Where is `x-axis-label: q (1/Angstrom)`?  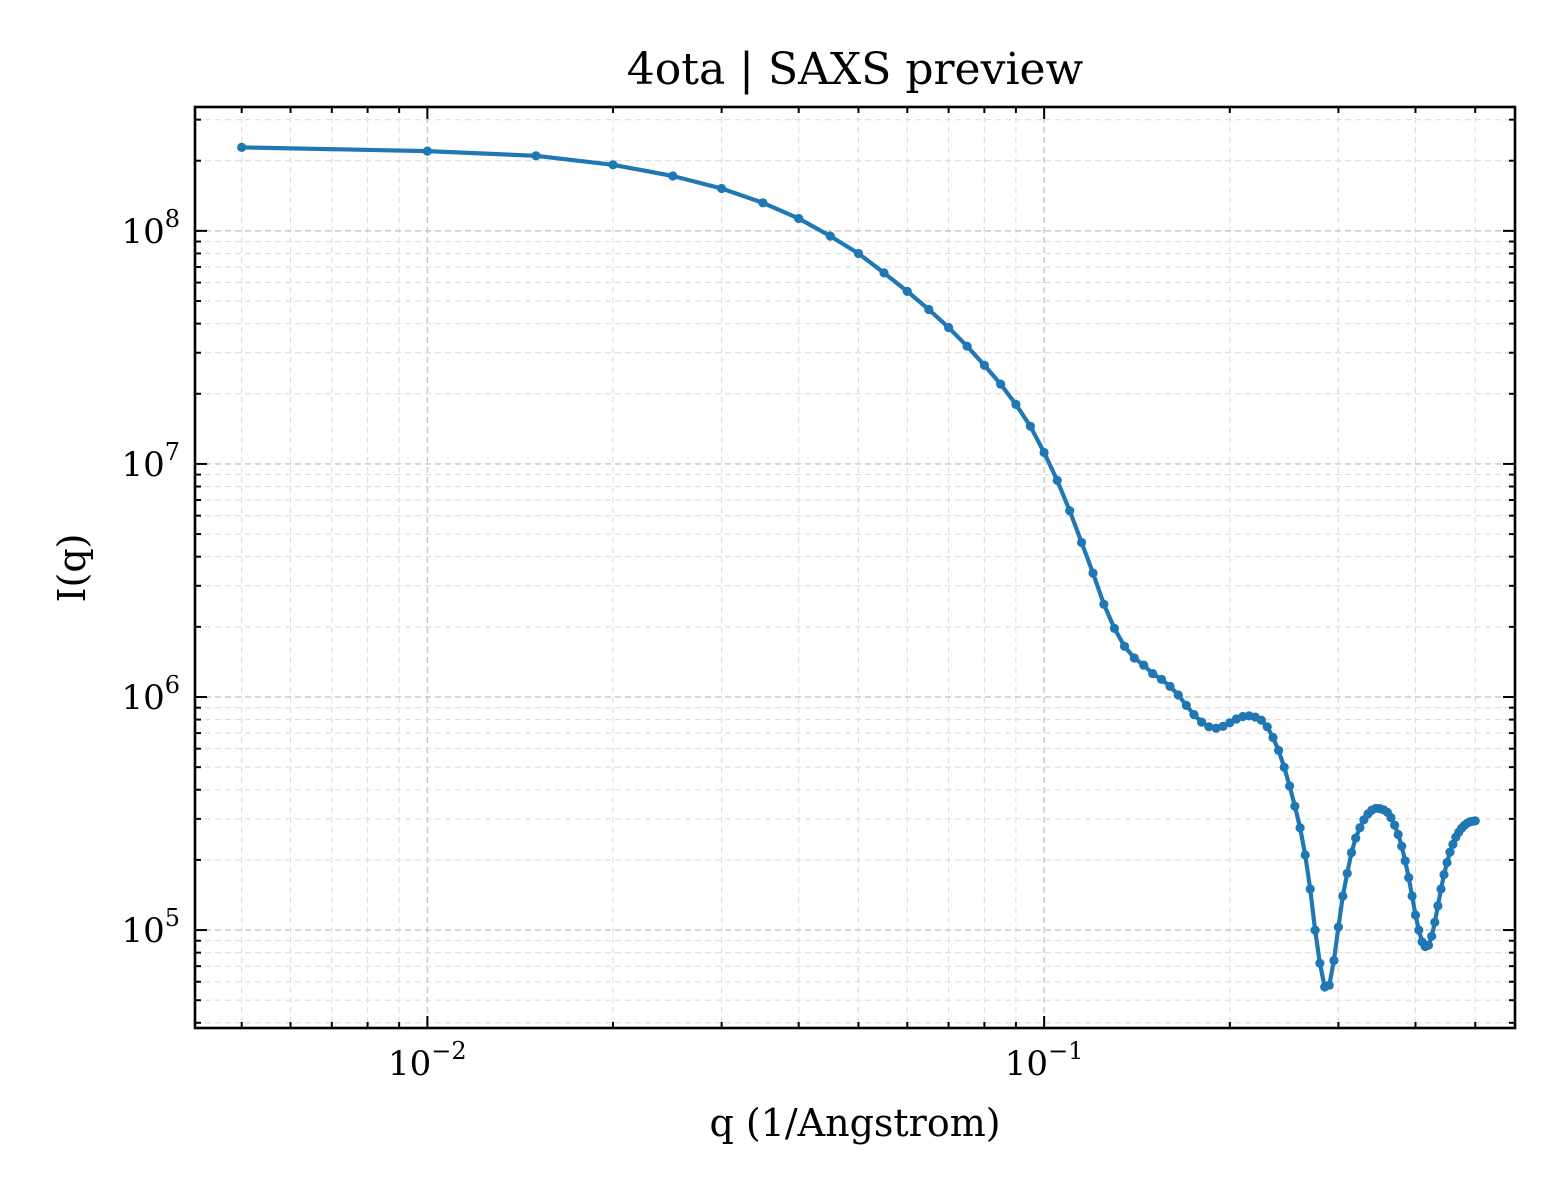
x-axis-label: q (1/Angstrom) is located at coordinates (854, 1123).